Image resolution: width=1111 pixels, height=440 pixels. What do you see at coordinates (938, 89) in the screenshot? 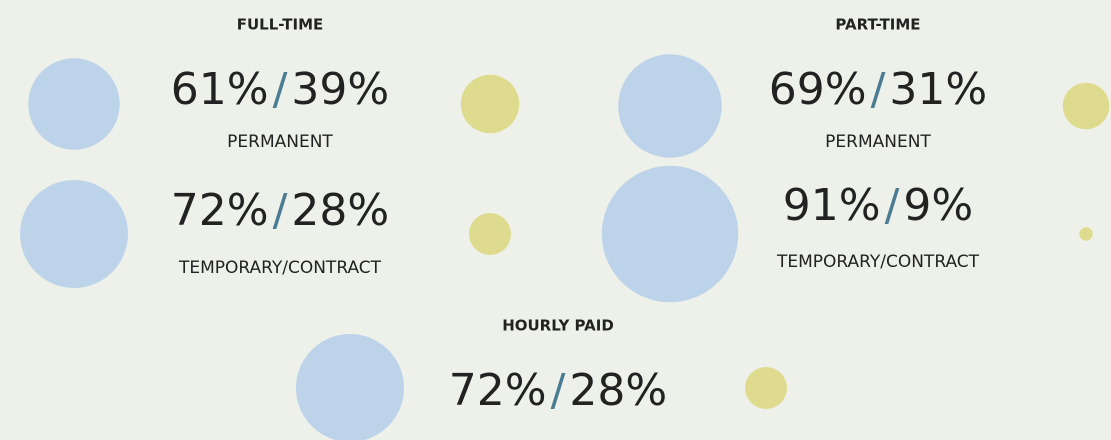
I see `percent: 31%` at bounding box center [938, 89].